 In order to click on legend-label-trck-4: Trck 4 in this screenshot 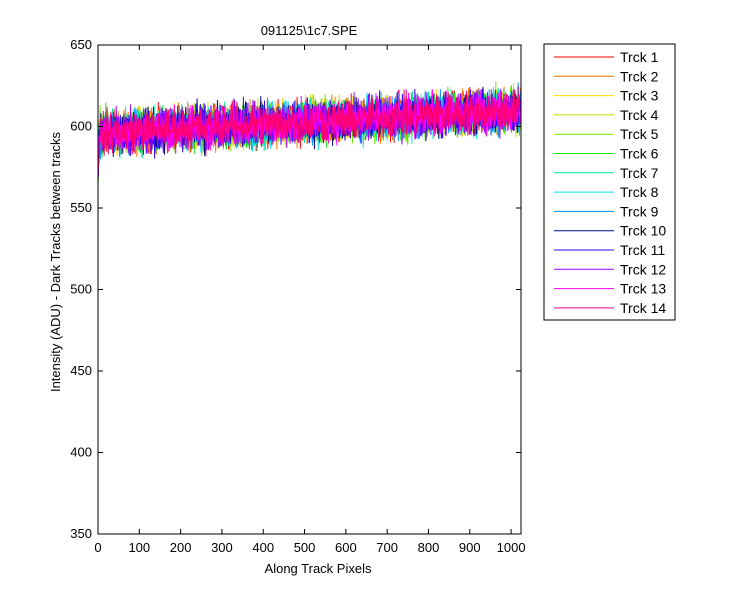, I will do `click(639, 115)`.